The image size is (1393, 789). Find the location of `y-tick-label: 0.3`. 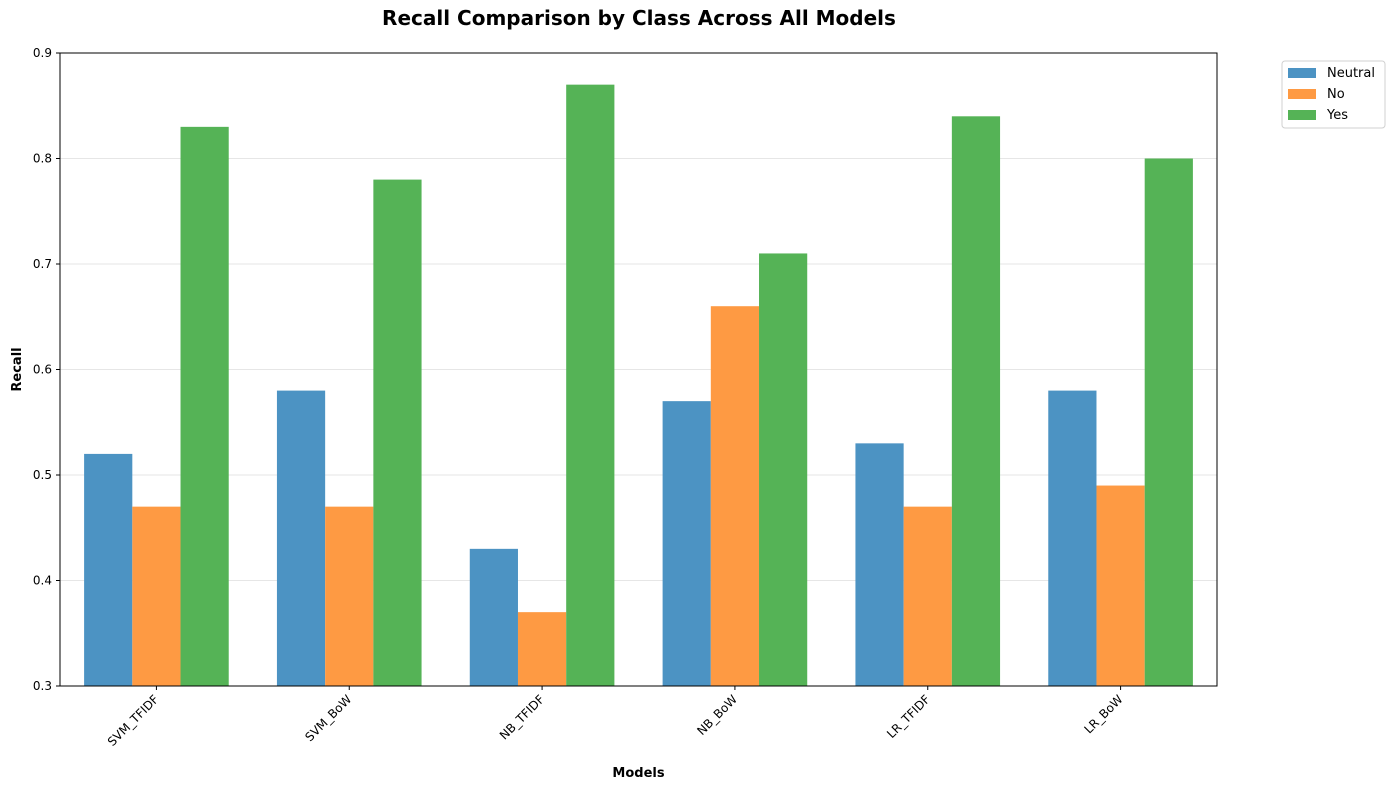

y-tick-label: 0.3 is located at coordinates (42, 686).